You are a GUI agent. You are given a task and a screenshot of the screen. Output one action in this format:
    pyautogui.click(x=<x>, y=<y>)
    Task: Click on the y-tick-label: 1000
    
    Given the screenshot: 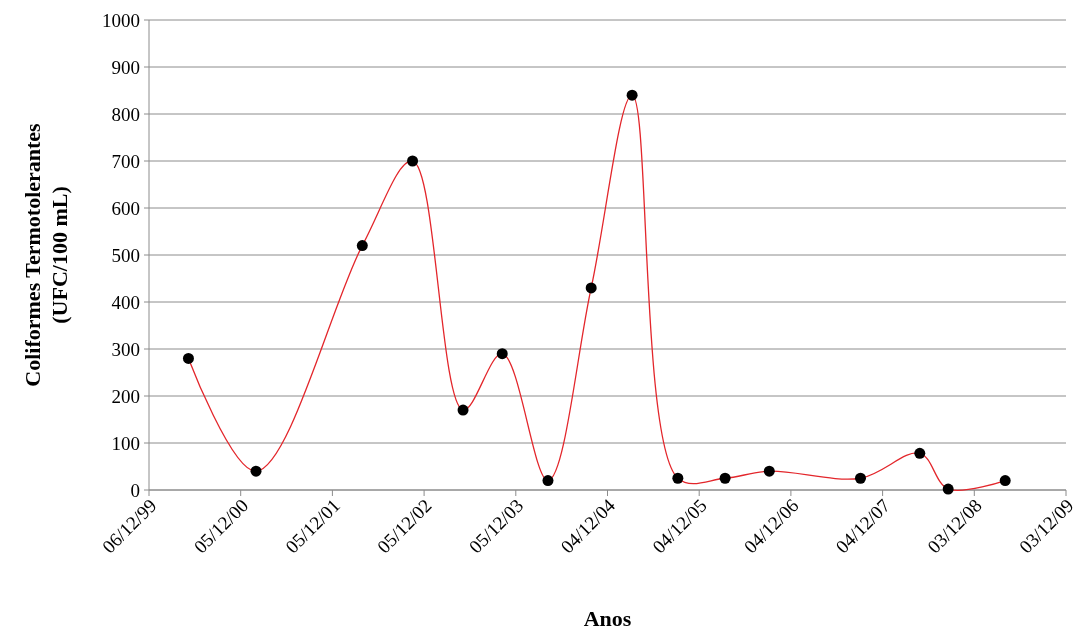 What is the action you would take?
    pyautogui.click(x=121, y=20)
    